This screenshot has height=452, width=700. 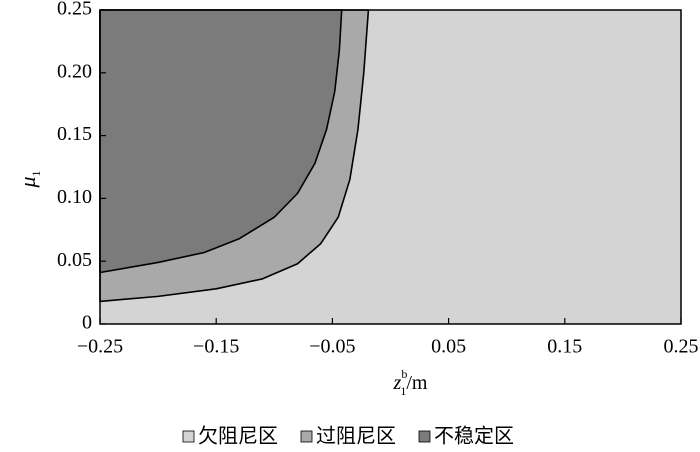 What do you see at coordinates (100, 347) in the screenshot?
I see `x-tick-label: −0.25` at bounding box center [100, 347].